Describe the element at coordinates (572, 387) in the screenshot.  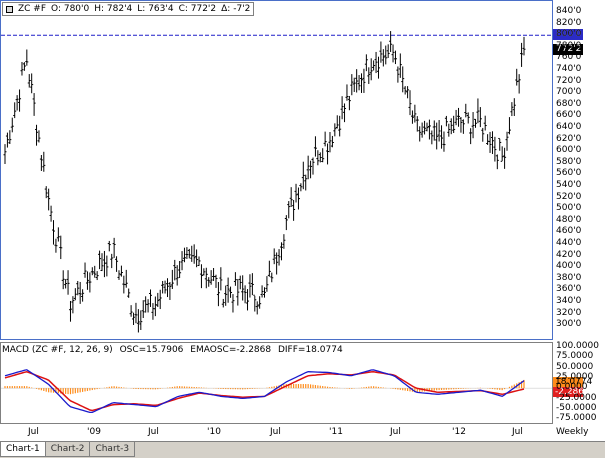
I see `macd-tick-label: 0.0000` at that location.